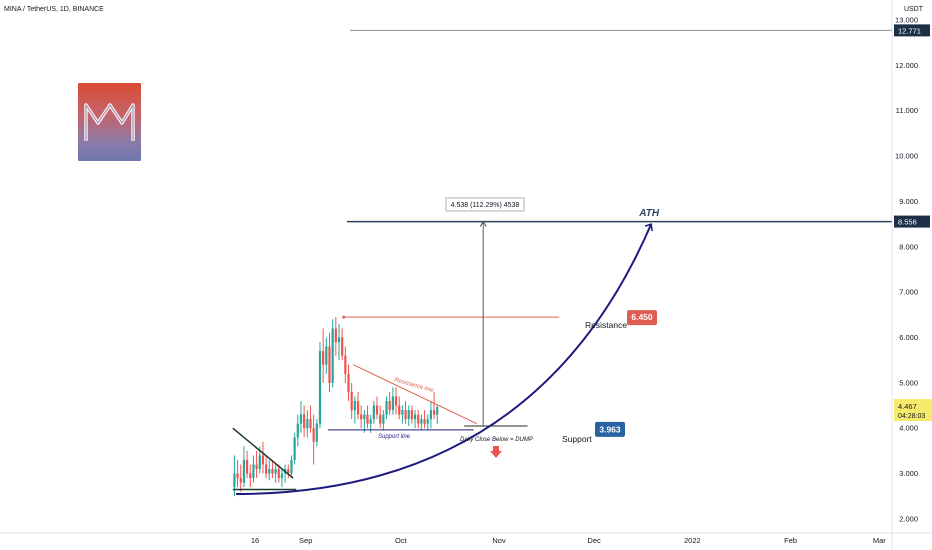  I want to click on ath-price-badge, so click(912, 221).